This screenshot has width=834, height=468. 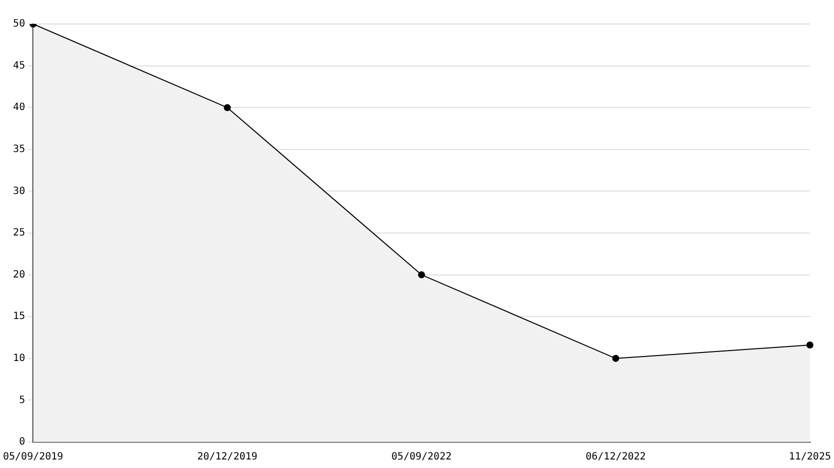 I want to click on x-tick-label: 05/09/2022, so click(x=421, y=457).